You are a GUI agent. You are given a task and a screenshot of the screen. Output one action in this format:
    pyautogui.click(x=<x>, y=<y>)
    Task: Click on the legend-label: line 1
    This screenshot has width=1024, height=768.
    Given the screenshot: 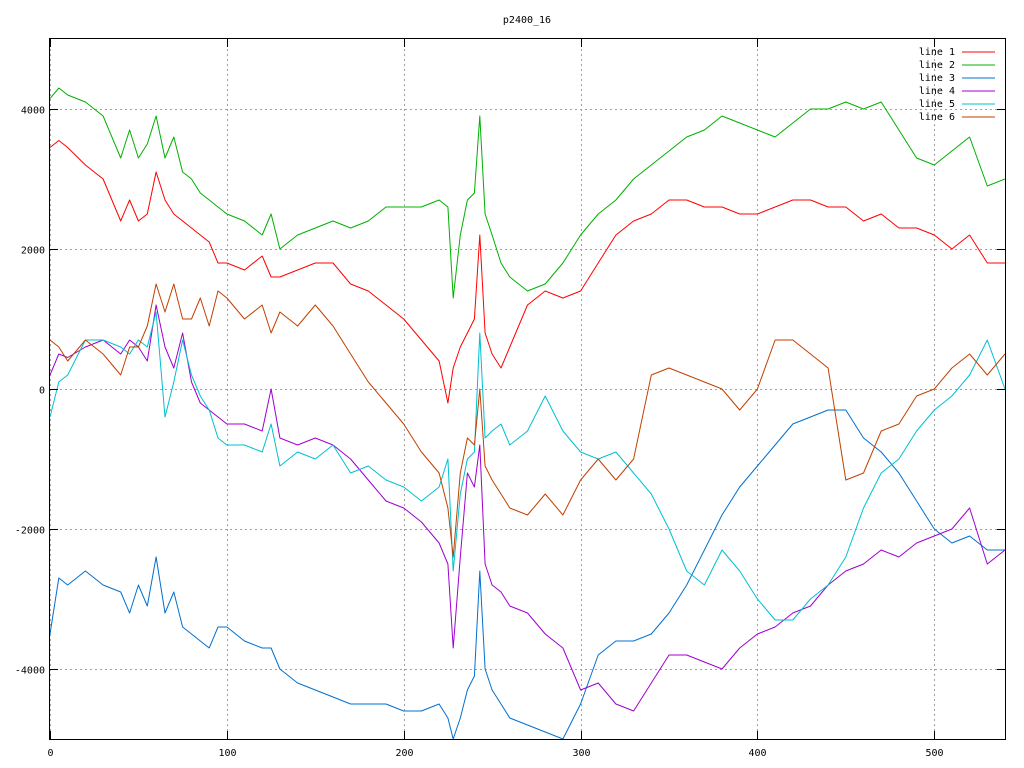 What is the action you would take?
    pyautogui.click(x=937, y=52)
    